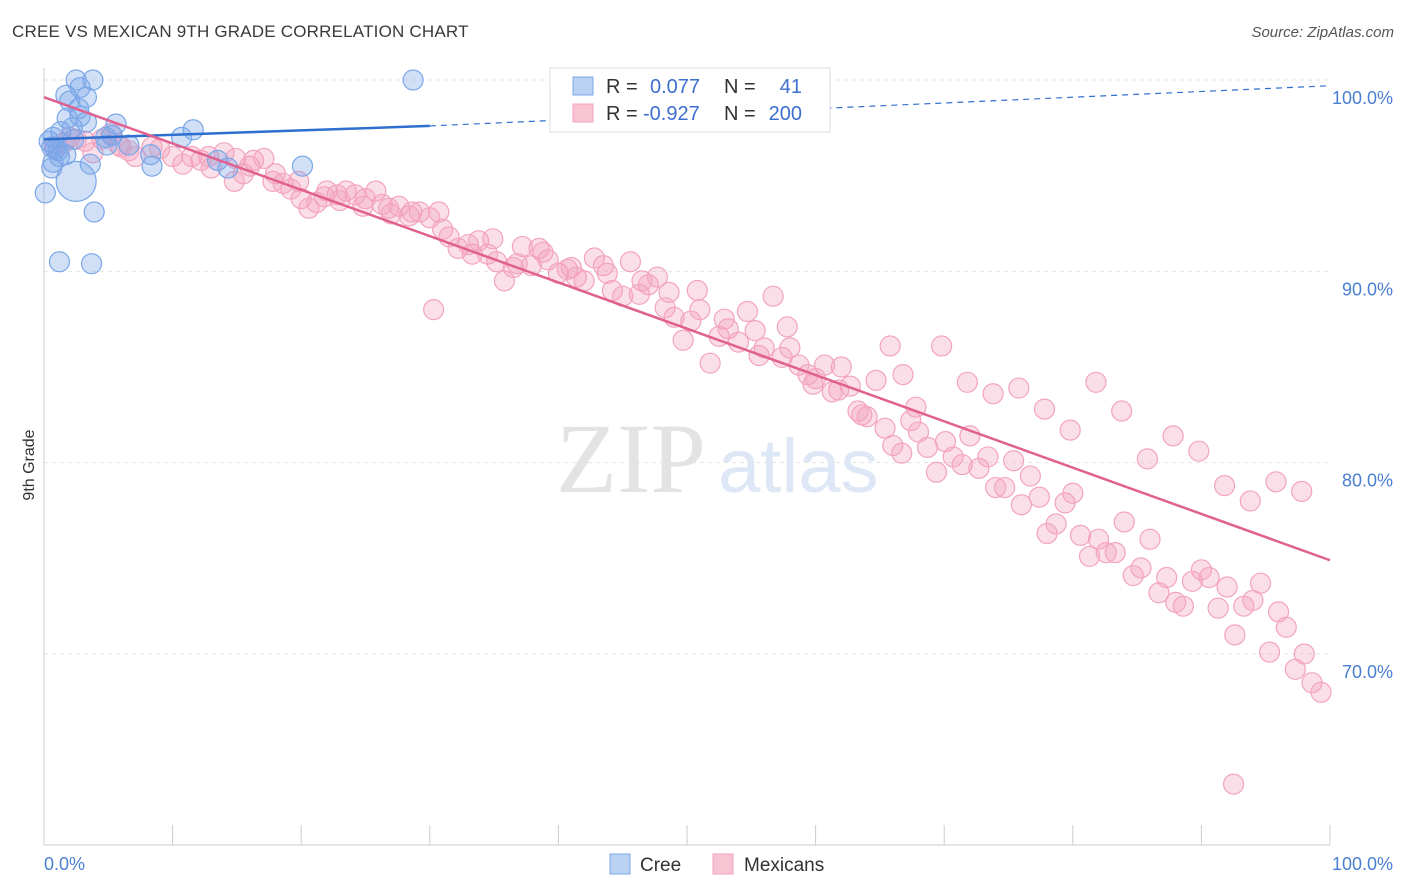  I want to click on legend-r-label-mexicans: R =, so click(622, 114).